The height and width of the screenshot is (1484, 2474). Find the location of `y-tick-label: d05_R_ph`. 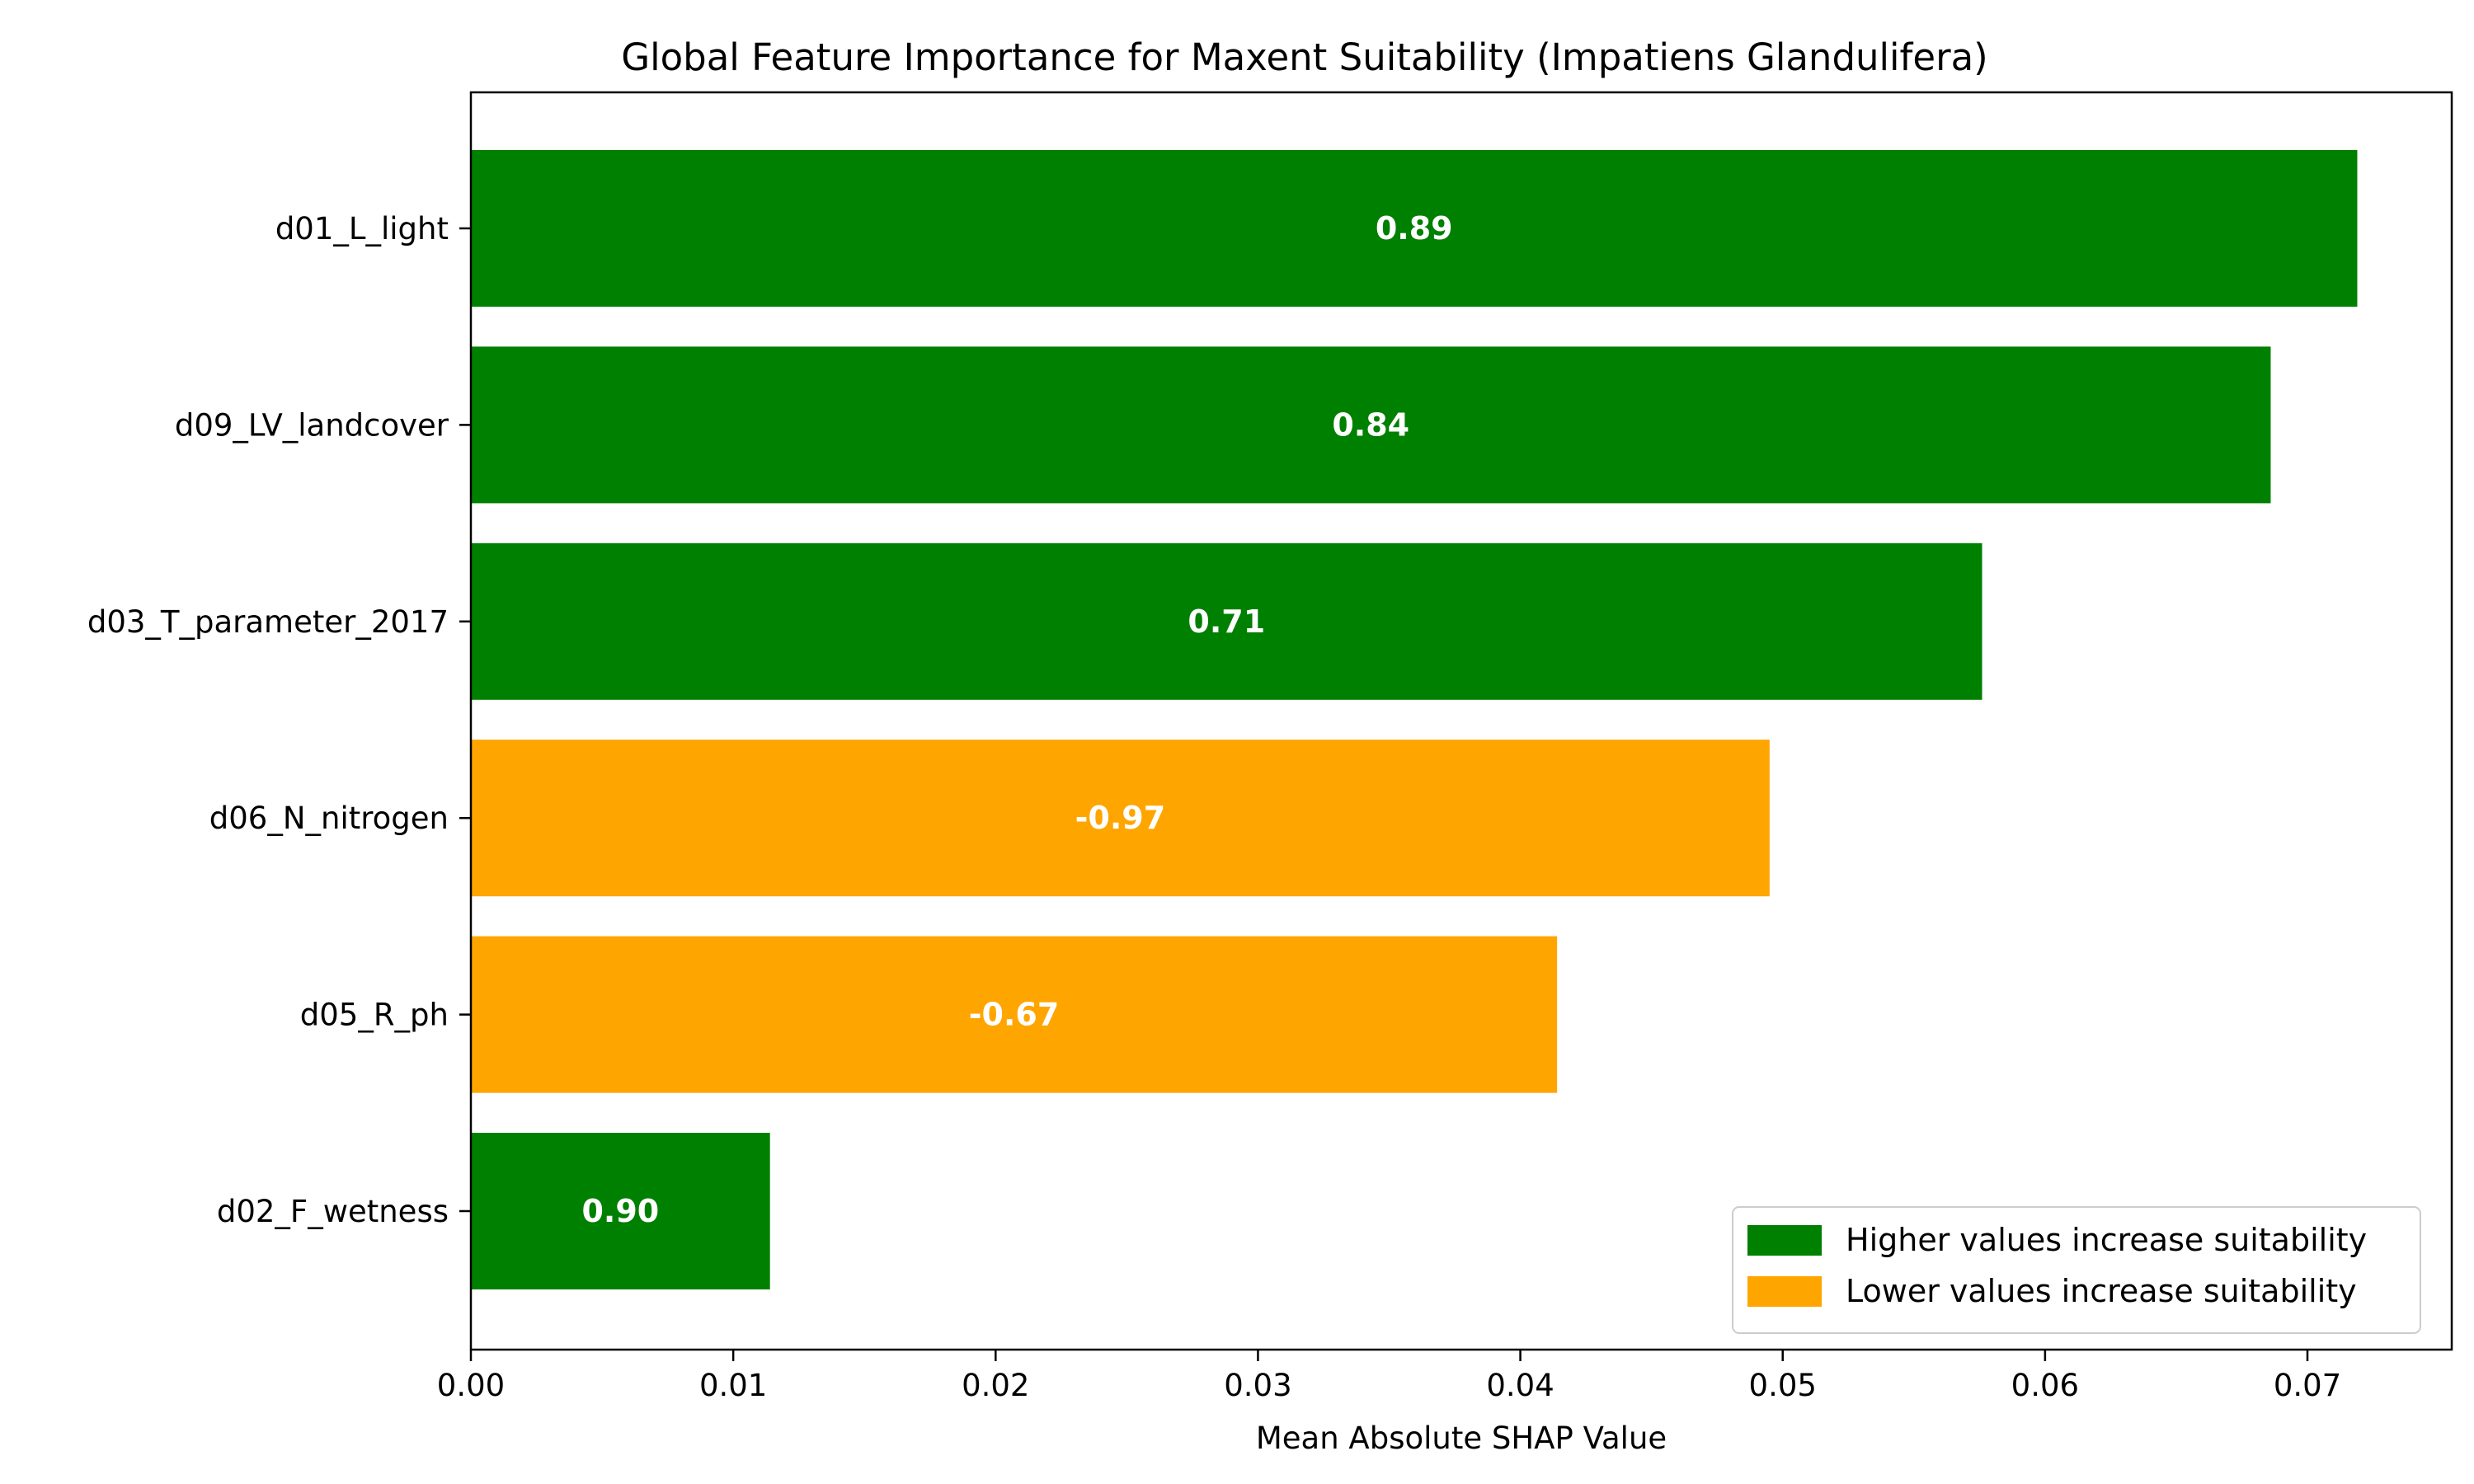

y-tick-label: d05_R_ph is located at coordinates (374, 1015).